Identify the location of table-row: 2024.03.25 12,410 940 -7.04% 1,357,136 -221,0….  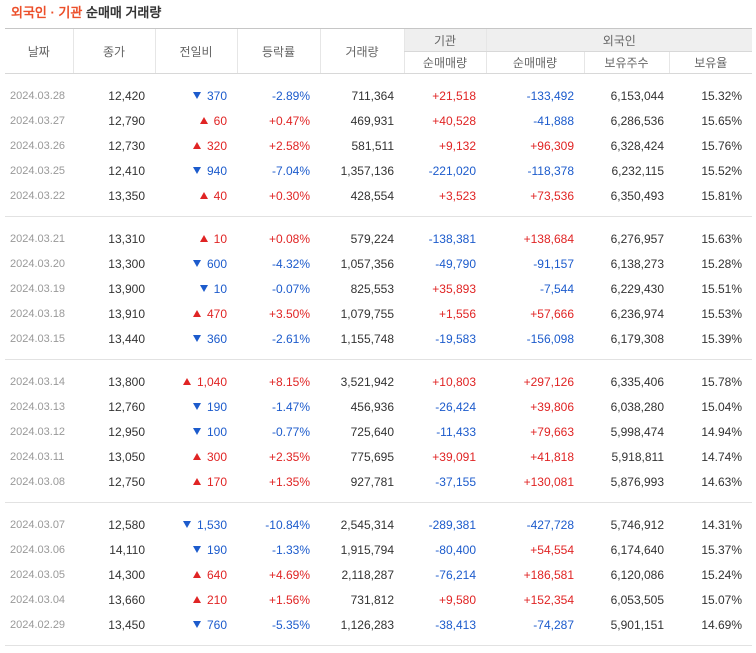
(378, 171).